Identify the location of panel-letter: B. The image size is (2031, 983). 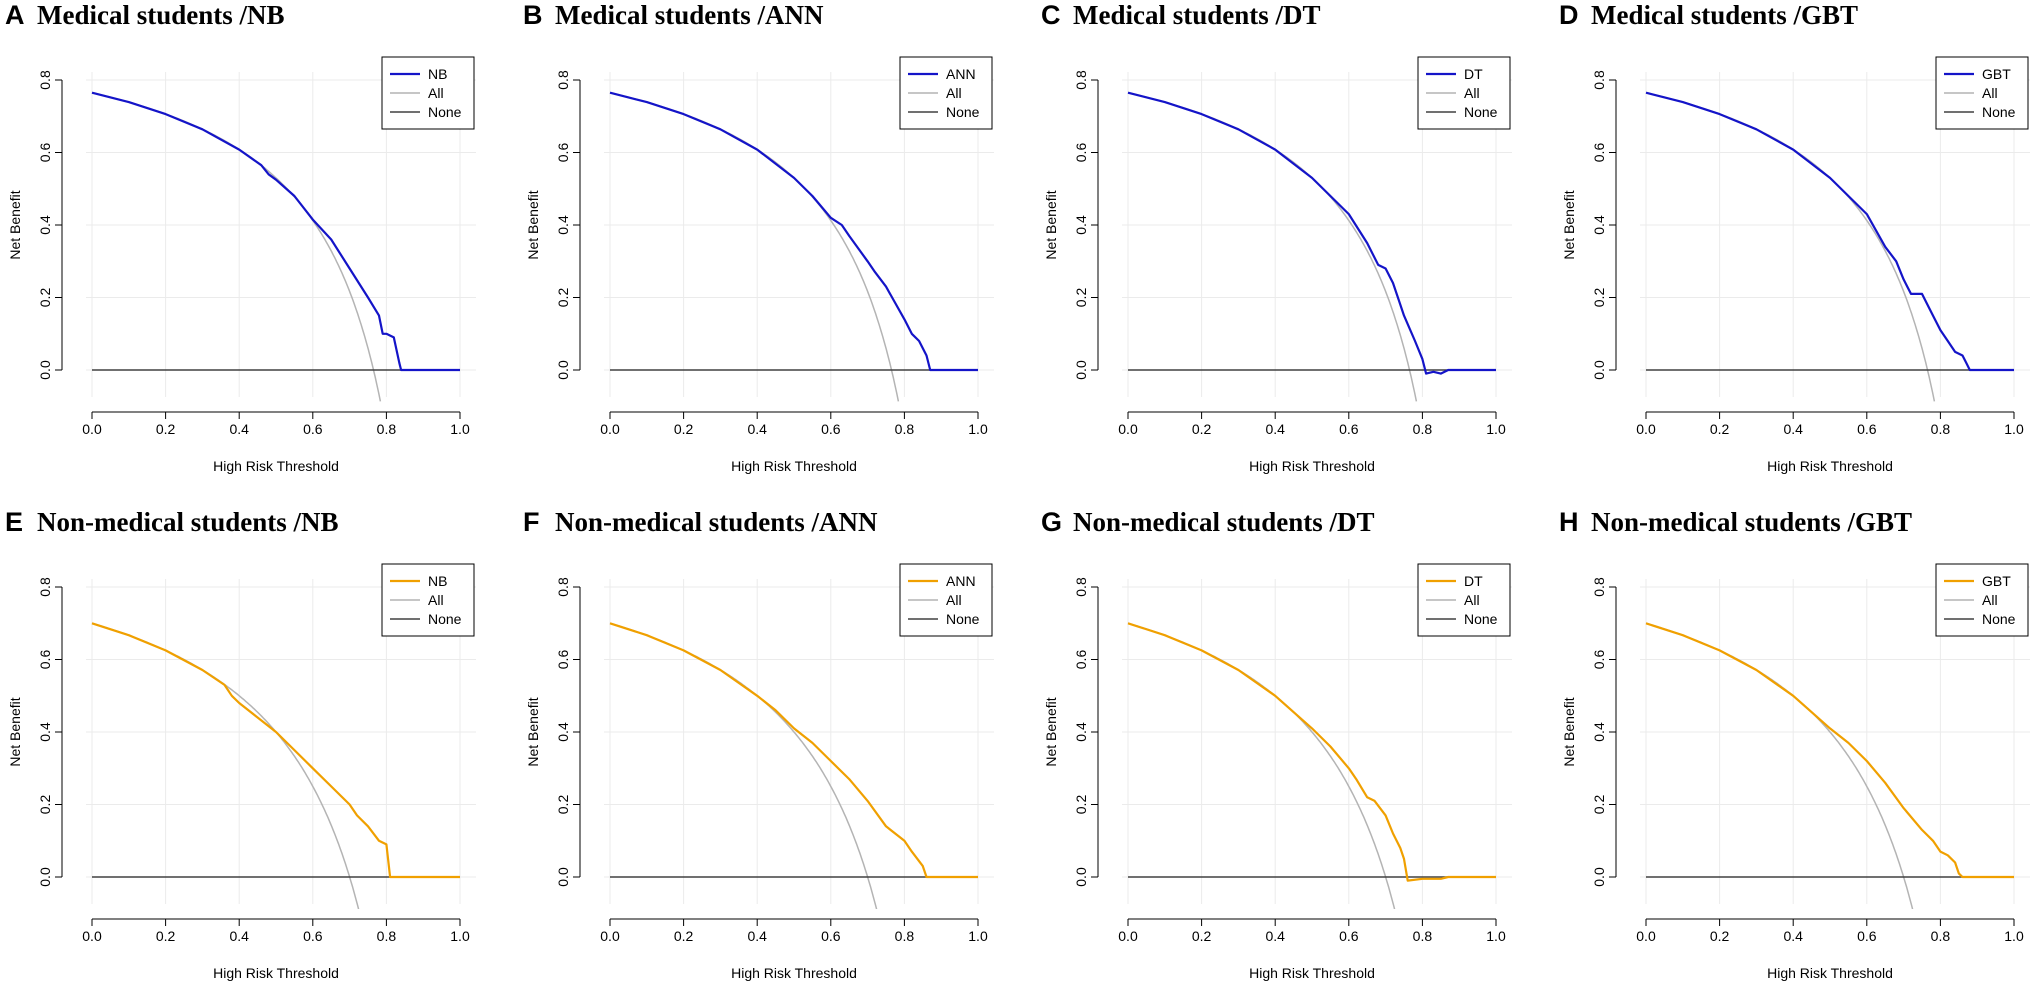
(533, 15).